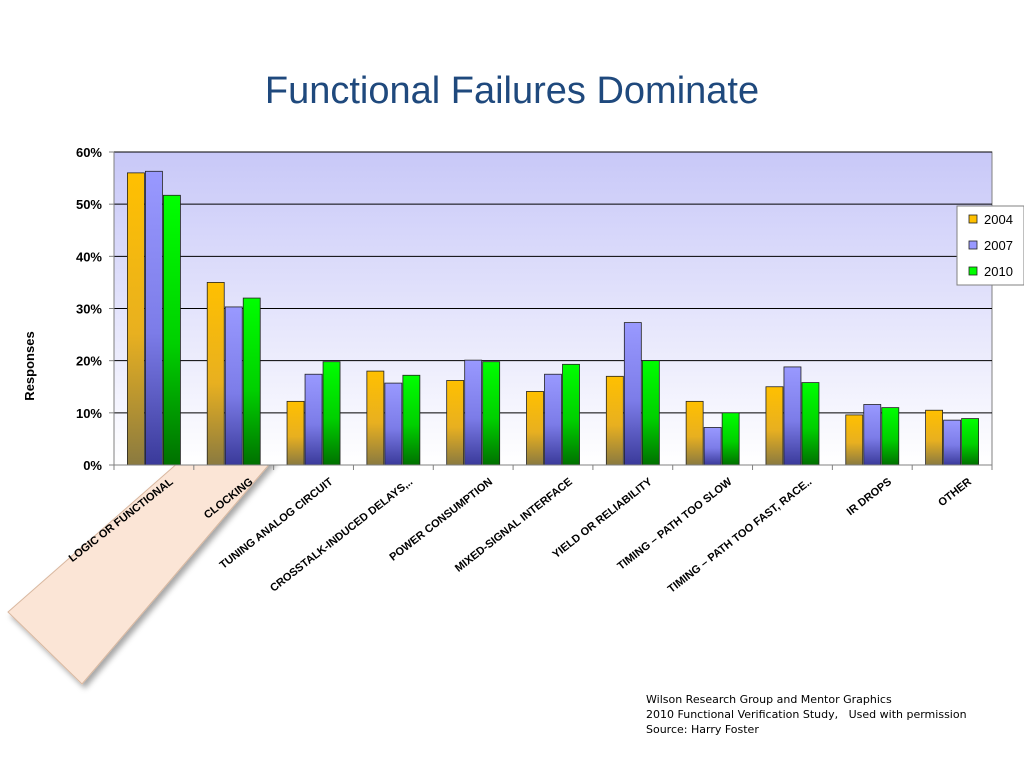 The image size is (1024, 768). Describe the element at coordinates (89, 256) in the screenshot. I see `y-tick-label: 40%` at that location.